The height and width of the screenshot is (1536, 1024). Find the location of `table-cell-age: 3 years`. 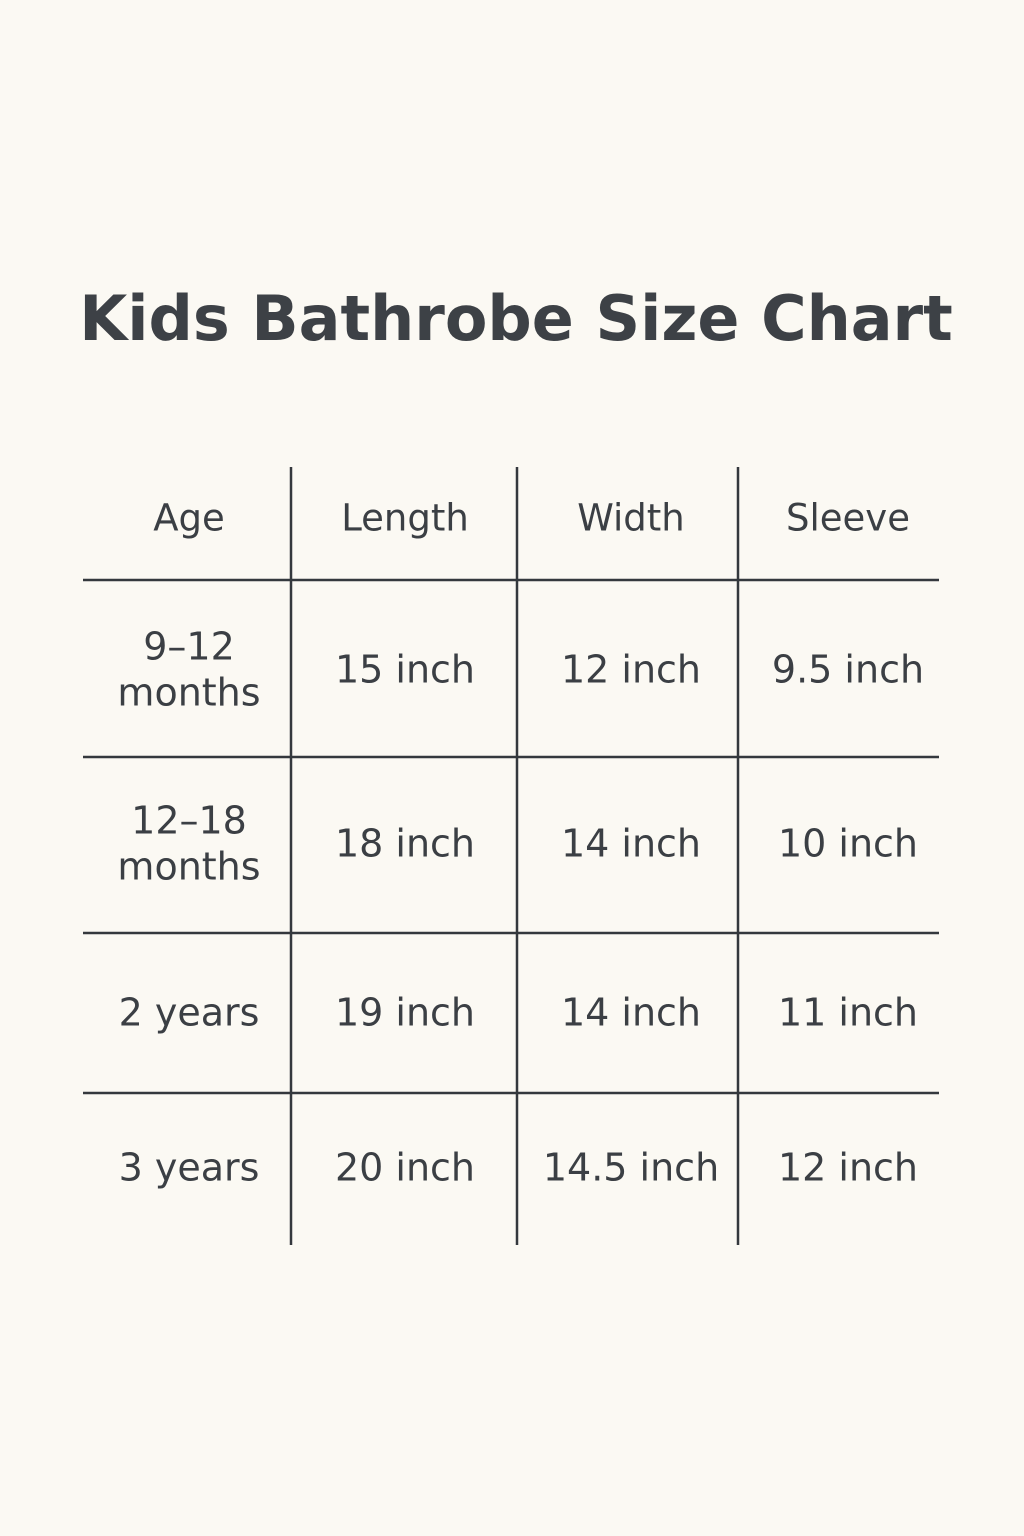

table-cell-age: 3 years is located at coordinates (189, 1168).